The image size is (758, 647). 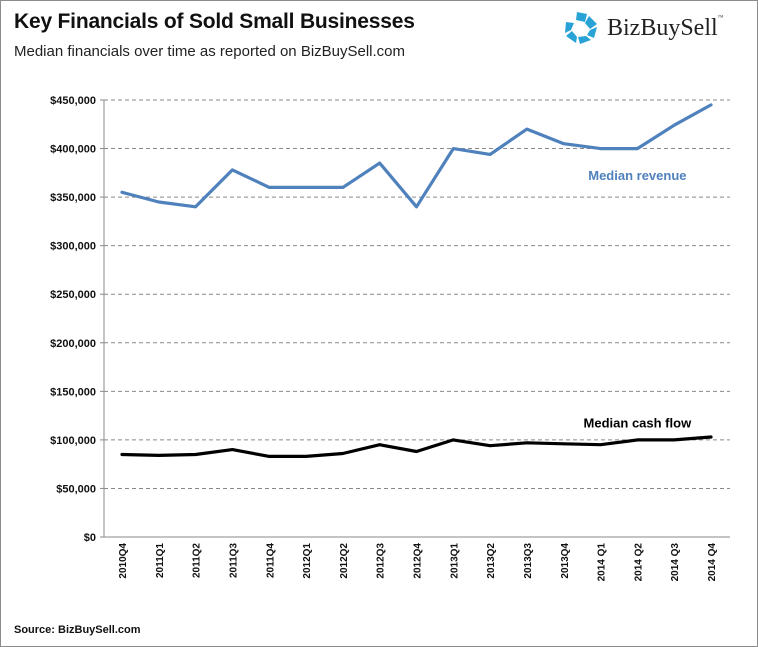 What do you see at coordinates (73, 101) in the screenshot?
I see `y-tick-label: $450,000` at bounding box center [73, 101].